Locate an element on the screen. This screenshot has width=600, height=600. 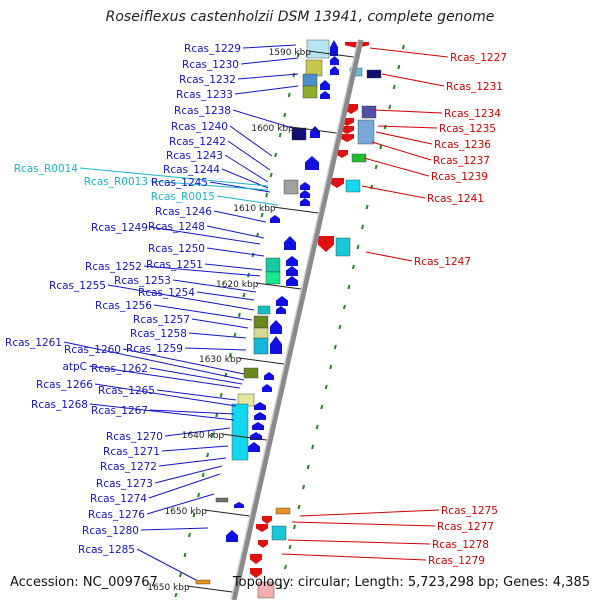
rna-gene-label: Rcas_R0015 is located at coordinates (183, 197).